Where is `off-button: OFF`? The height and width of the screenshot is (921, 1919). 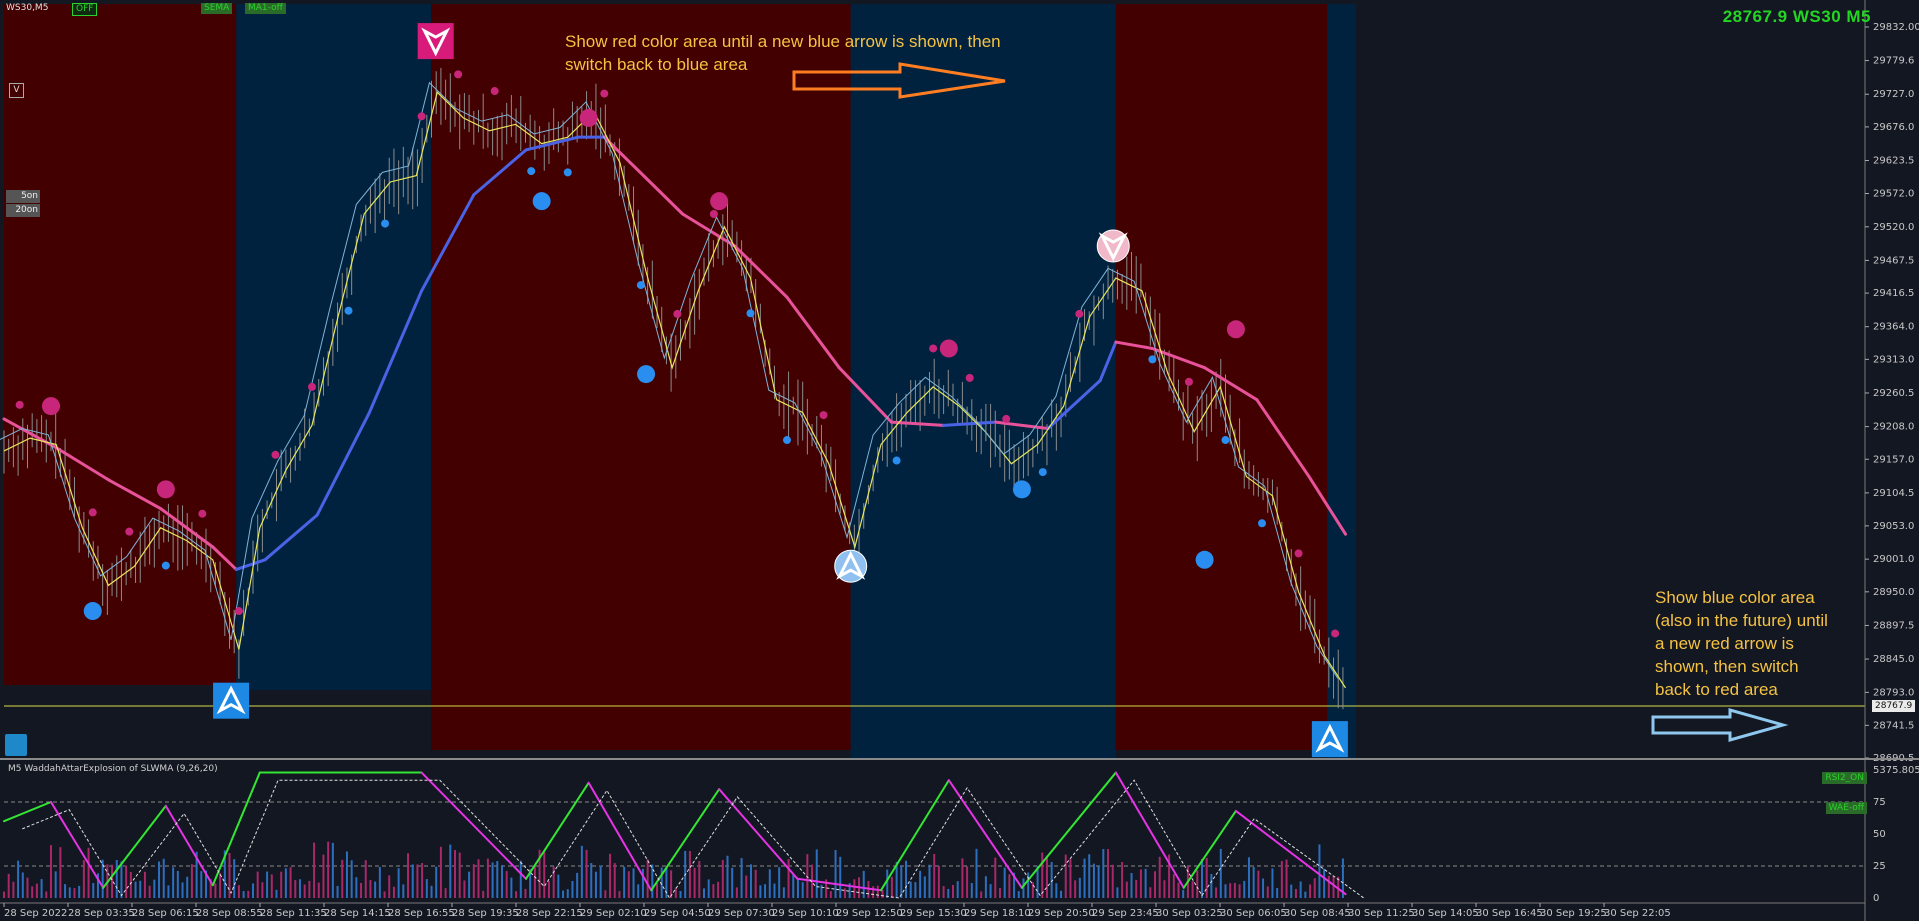 off-button: OFF is located at coordinates (85, 9).